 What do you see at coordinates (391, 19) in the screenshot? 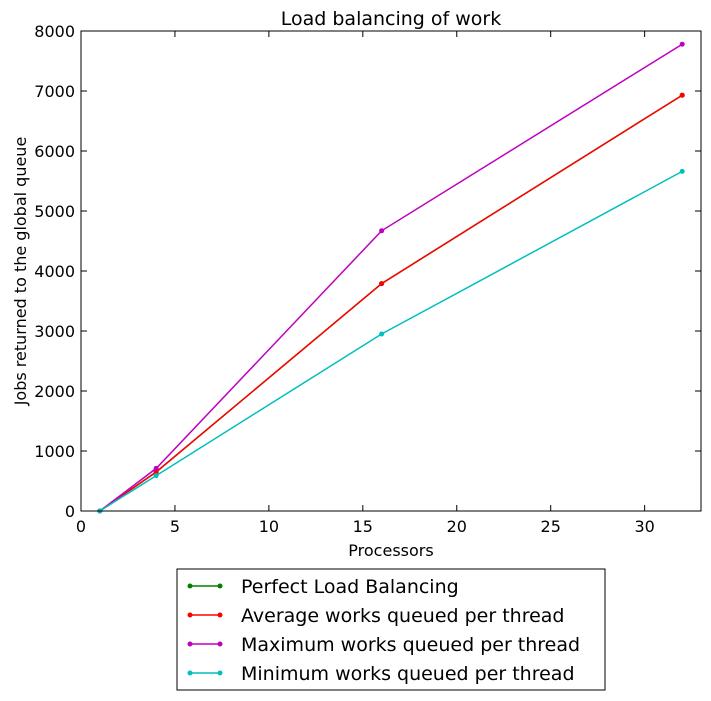
I see `chart-title: Load balancing of work` at bounding box center [391, 19].